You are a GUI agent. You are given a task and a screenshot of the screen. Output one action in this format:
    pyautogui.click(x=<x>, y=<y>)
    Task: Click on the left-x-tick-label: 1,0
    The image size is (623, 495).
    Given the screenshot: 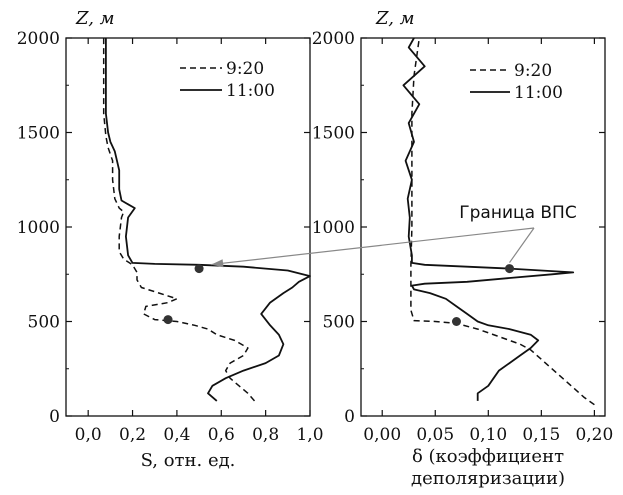 What is the action you would take?
    pyautogui.click(x=309, y=435)
    